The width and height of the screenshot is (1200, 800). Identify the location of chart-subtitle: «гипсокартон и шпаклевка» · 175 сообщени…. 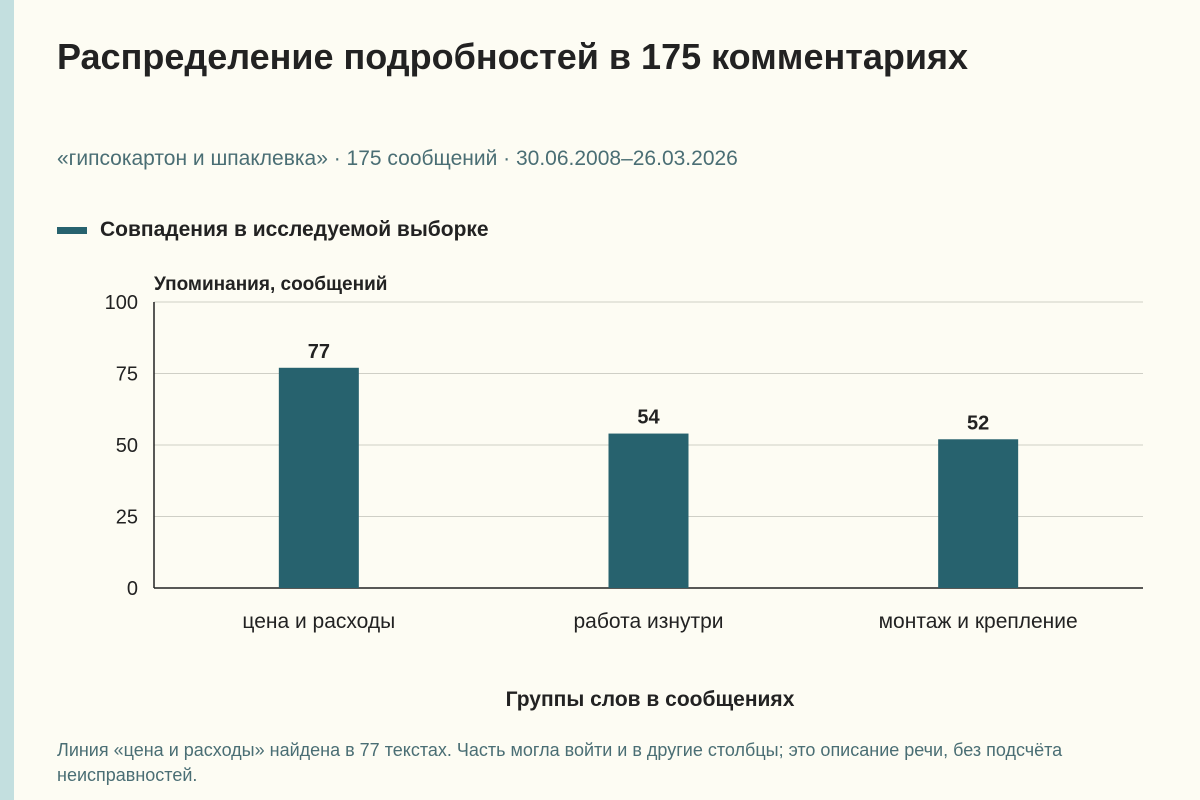
(397, 158).